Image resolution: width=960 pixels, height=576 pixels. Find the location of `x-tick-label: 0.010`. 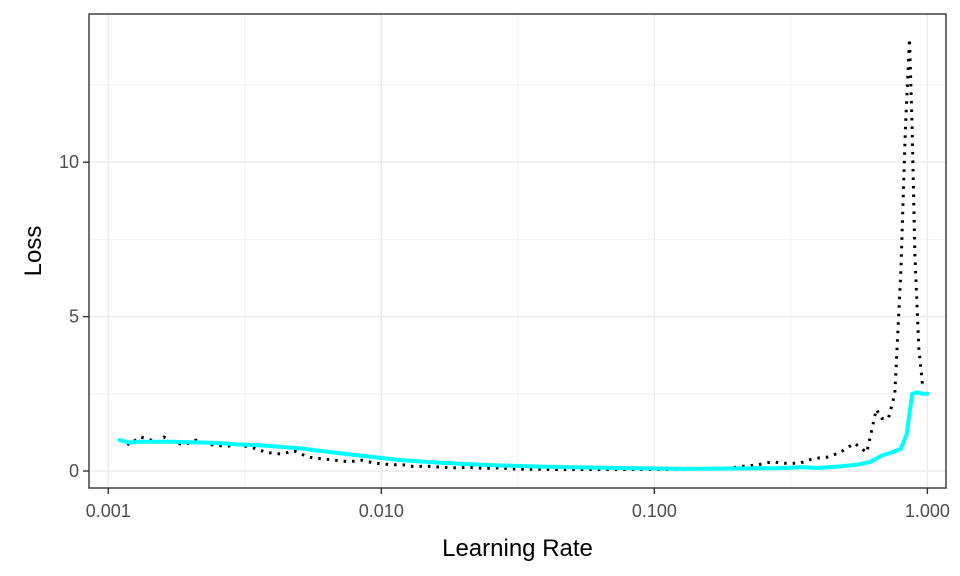

x-tick-label: 0.010 is located at coordinates (381, 511).